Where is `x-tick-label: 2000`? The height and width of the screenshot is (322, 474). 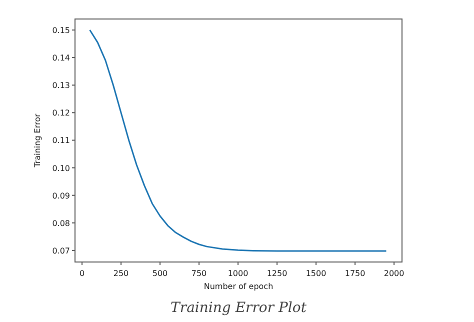 x-tick-label: 2000 is located at coordinates (394, 273).